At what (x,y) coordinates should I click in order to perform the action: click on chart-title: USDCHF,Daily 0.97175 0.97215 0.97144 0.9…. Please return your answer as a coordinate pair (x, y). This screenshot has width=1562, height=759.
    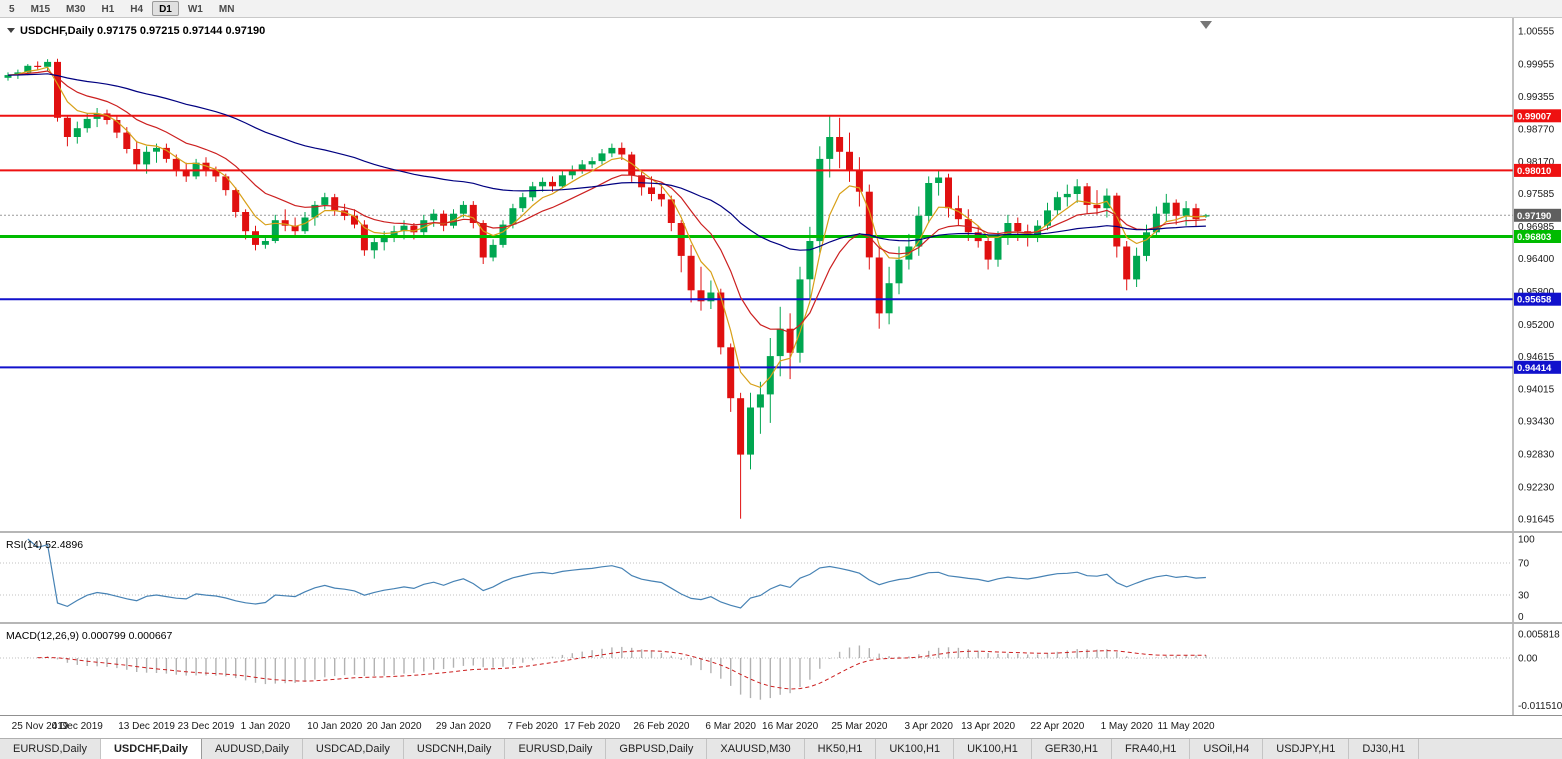
    Looking at the image, I should click on (142, 31).